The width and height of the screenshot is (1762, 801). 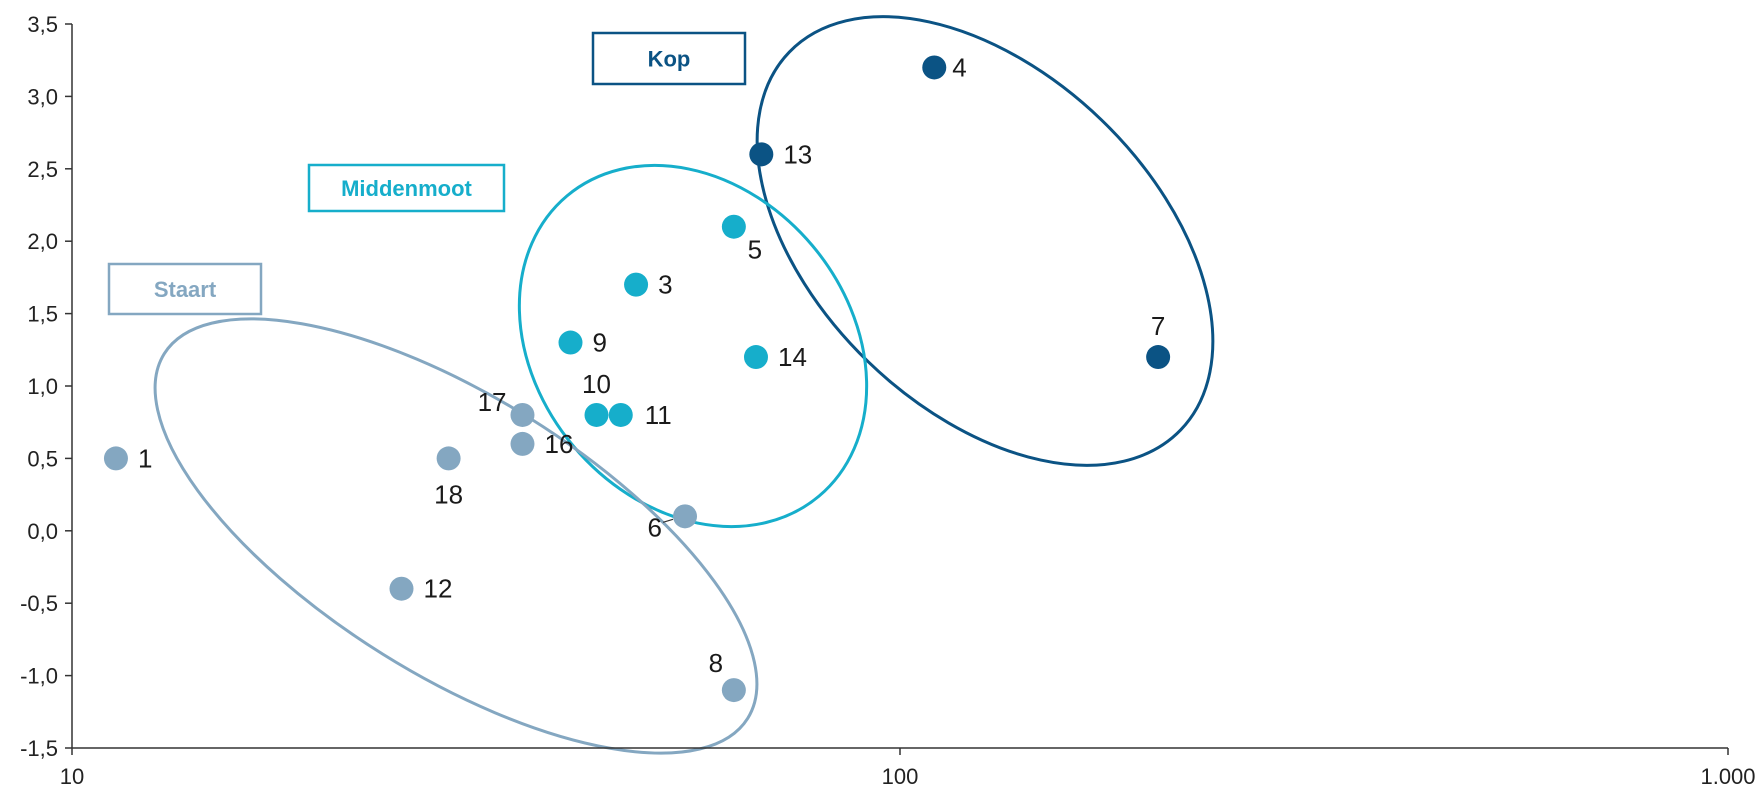 I want to click on point-label-18: 18, so click(x=448, y=494).